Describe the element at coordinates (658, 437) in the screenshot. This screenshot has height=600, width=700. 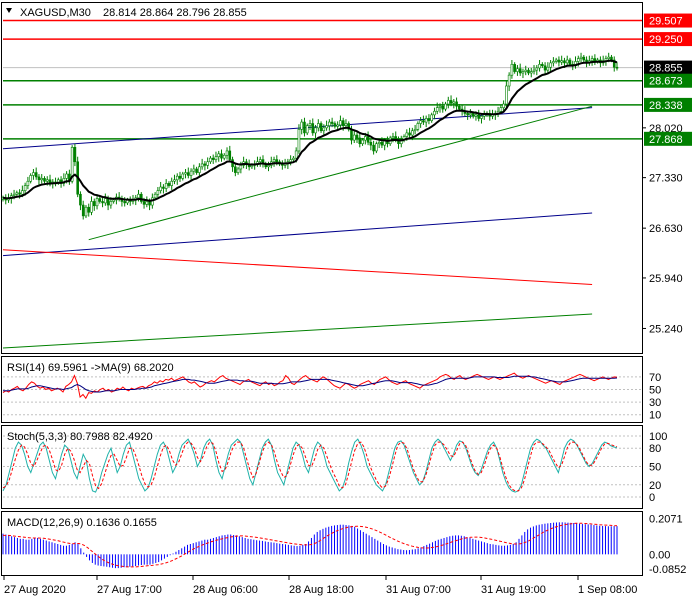
I see `stoch-level-0: 100` at that location.